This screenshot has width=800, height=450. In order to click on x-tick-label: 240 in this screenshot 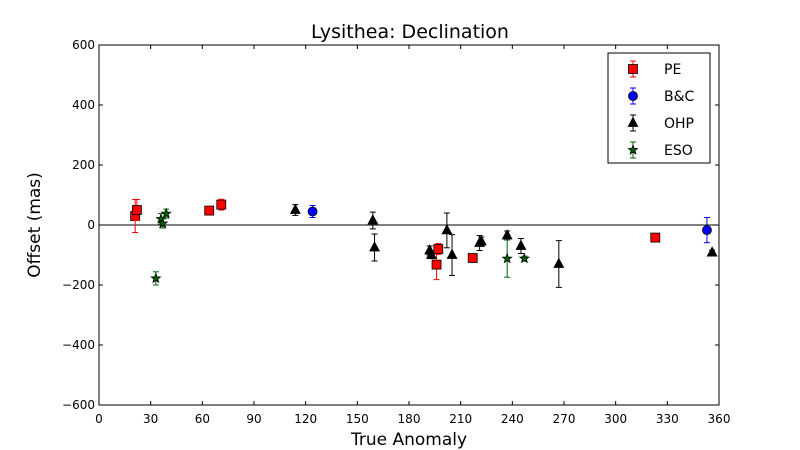, I will do `click(512, 419)`.